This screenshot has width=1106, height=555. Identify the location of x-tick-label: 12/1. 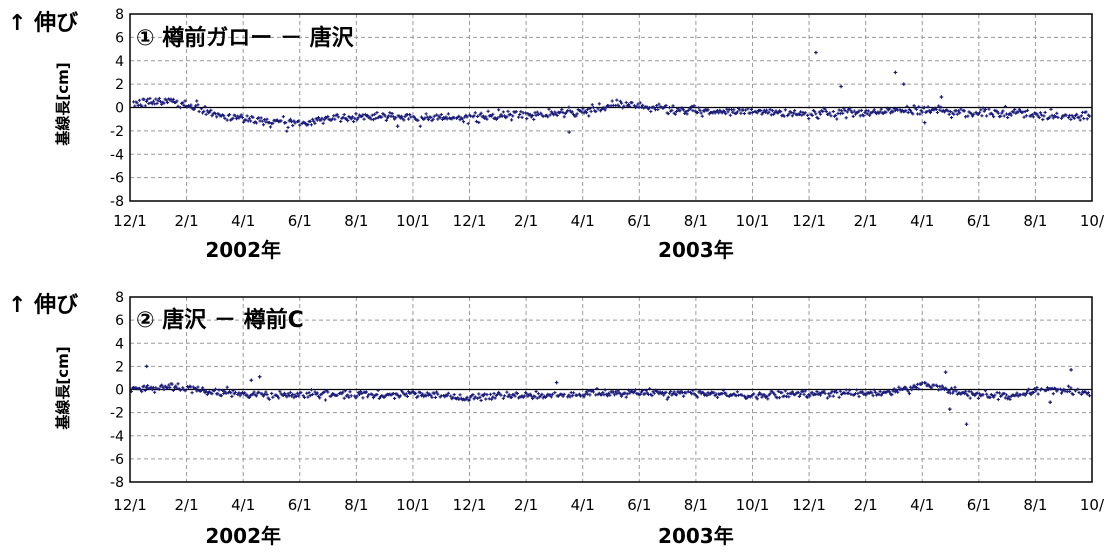
(130, 221).